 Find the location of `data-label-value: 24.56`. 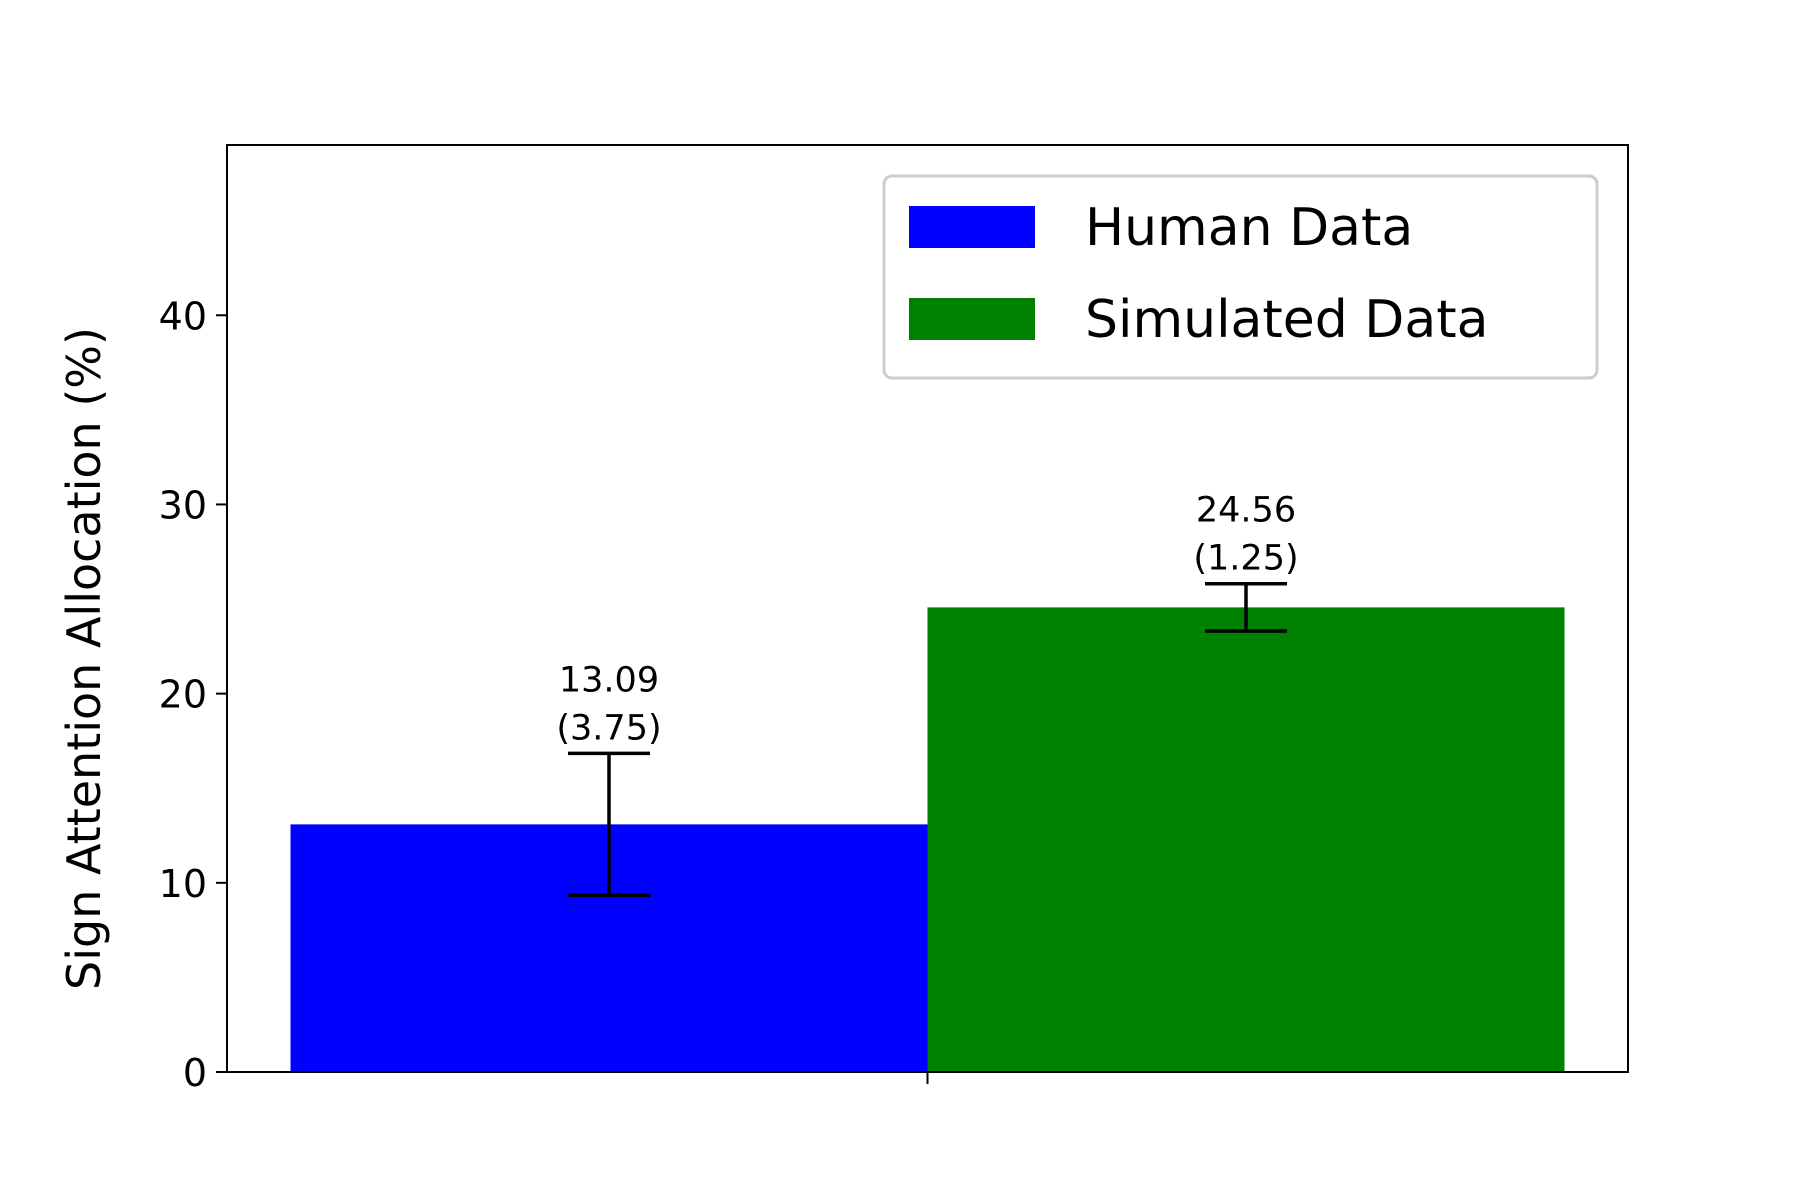

data-label-value: 24.56 is located at coordinates (1246, 511).